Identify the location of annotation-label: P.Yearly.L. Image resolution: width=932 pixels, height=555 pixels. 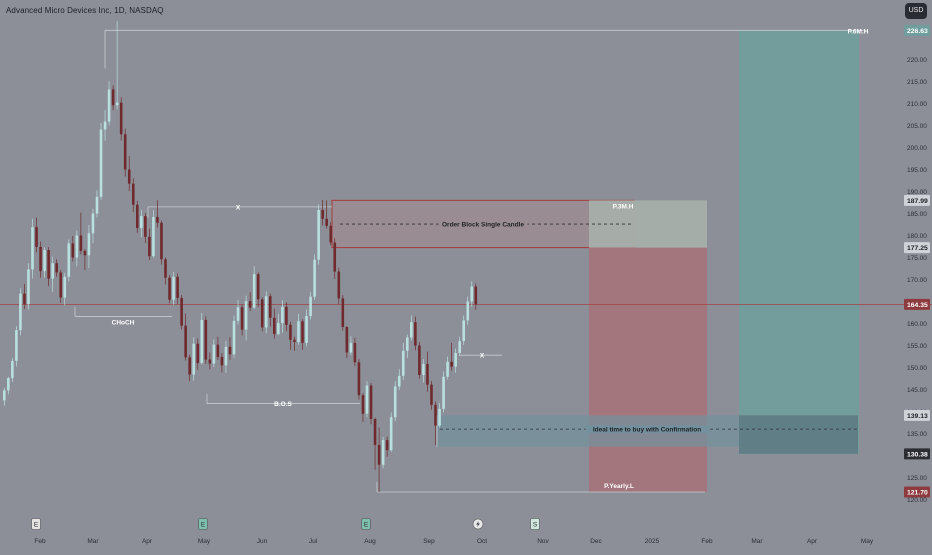
(619, 486).